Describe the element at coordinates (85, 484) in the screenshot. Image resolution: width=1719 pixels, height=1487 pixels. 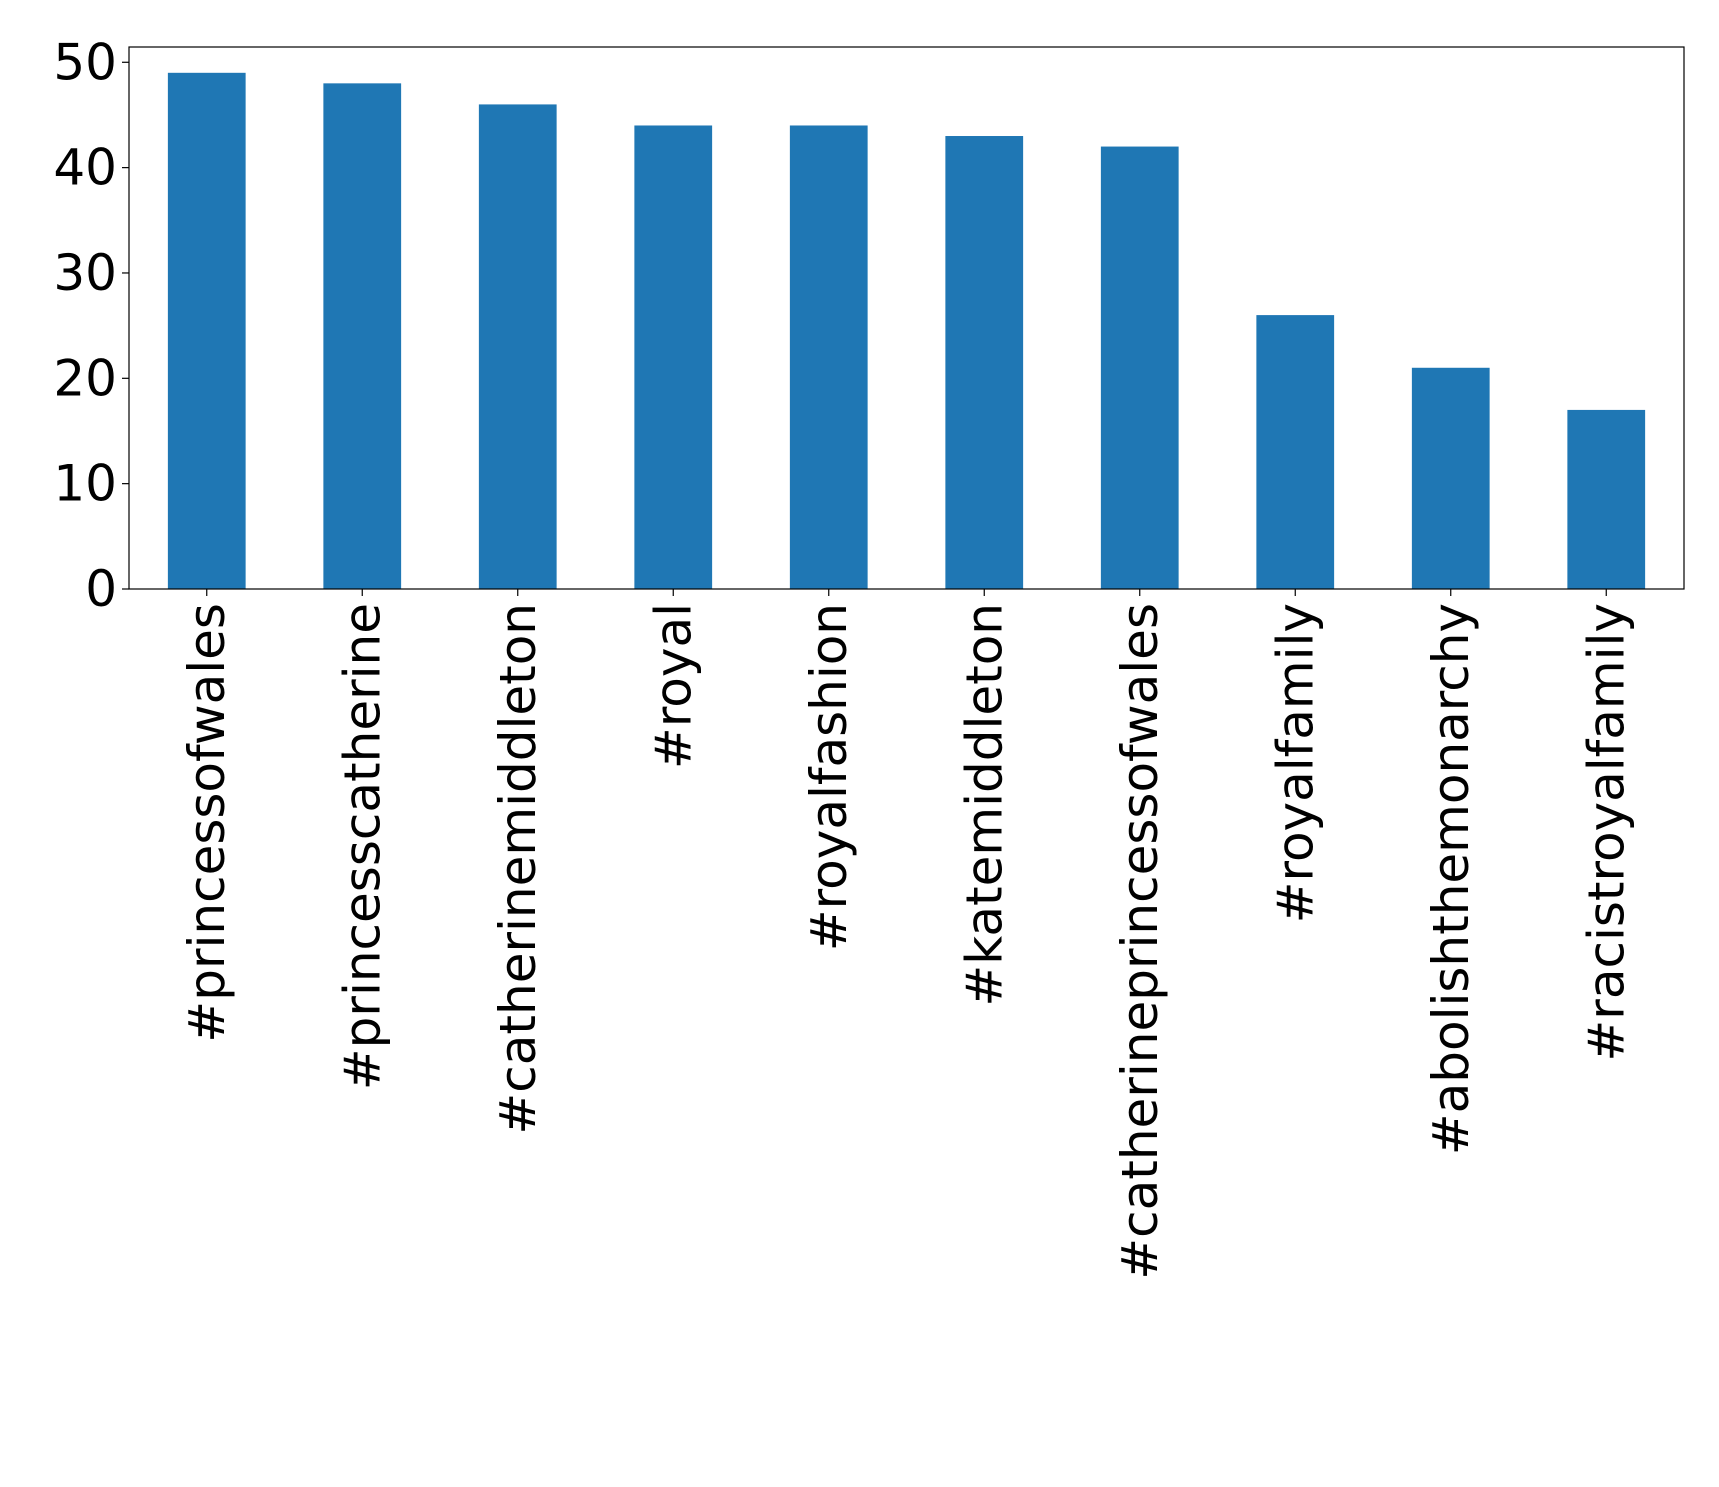
I see `y-tick-label: 10` at that location.